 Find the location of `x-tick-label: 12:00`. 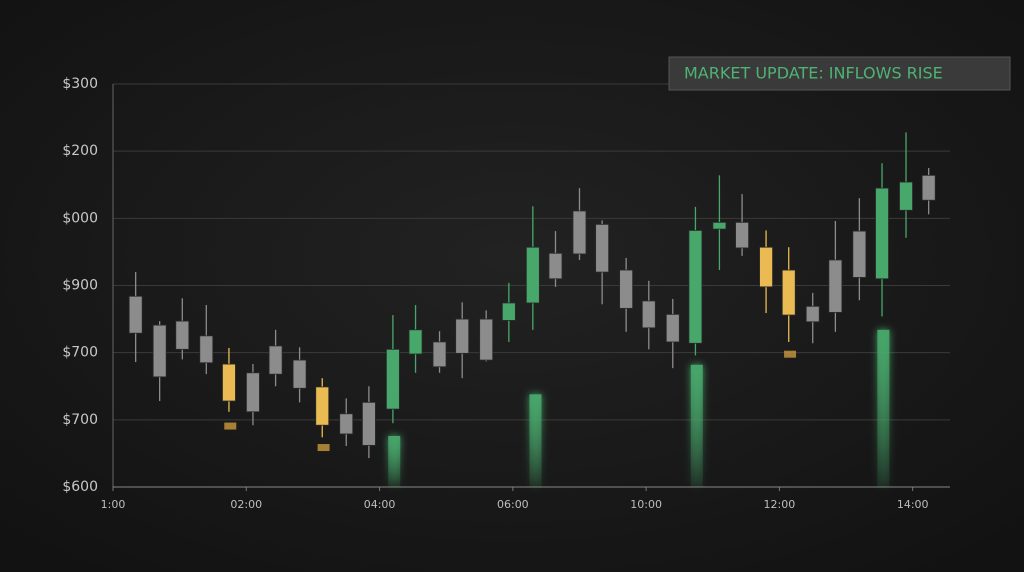

x-tick-label: 12:00 is located at coordinates (780, 504).